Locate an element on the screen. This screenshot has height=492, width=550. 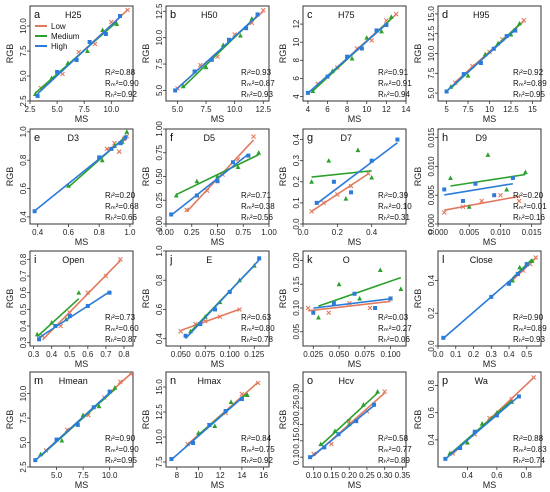
x-tick-label: 0.100 is located at coordinates (391, 354).